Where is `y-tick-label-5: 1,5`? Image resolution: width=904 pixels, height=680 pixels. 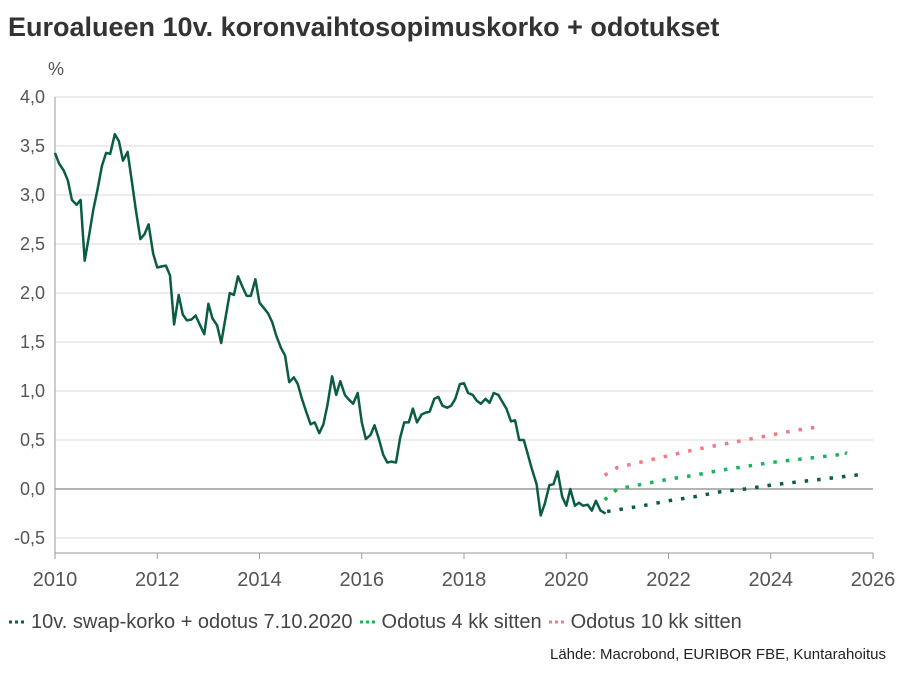 y-tick-label-5: 1,5 is located at coordinates (32, 342).